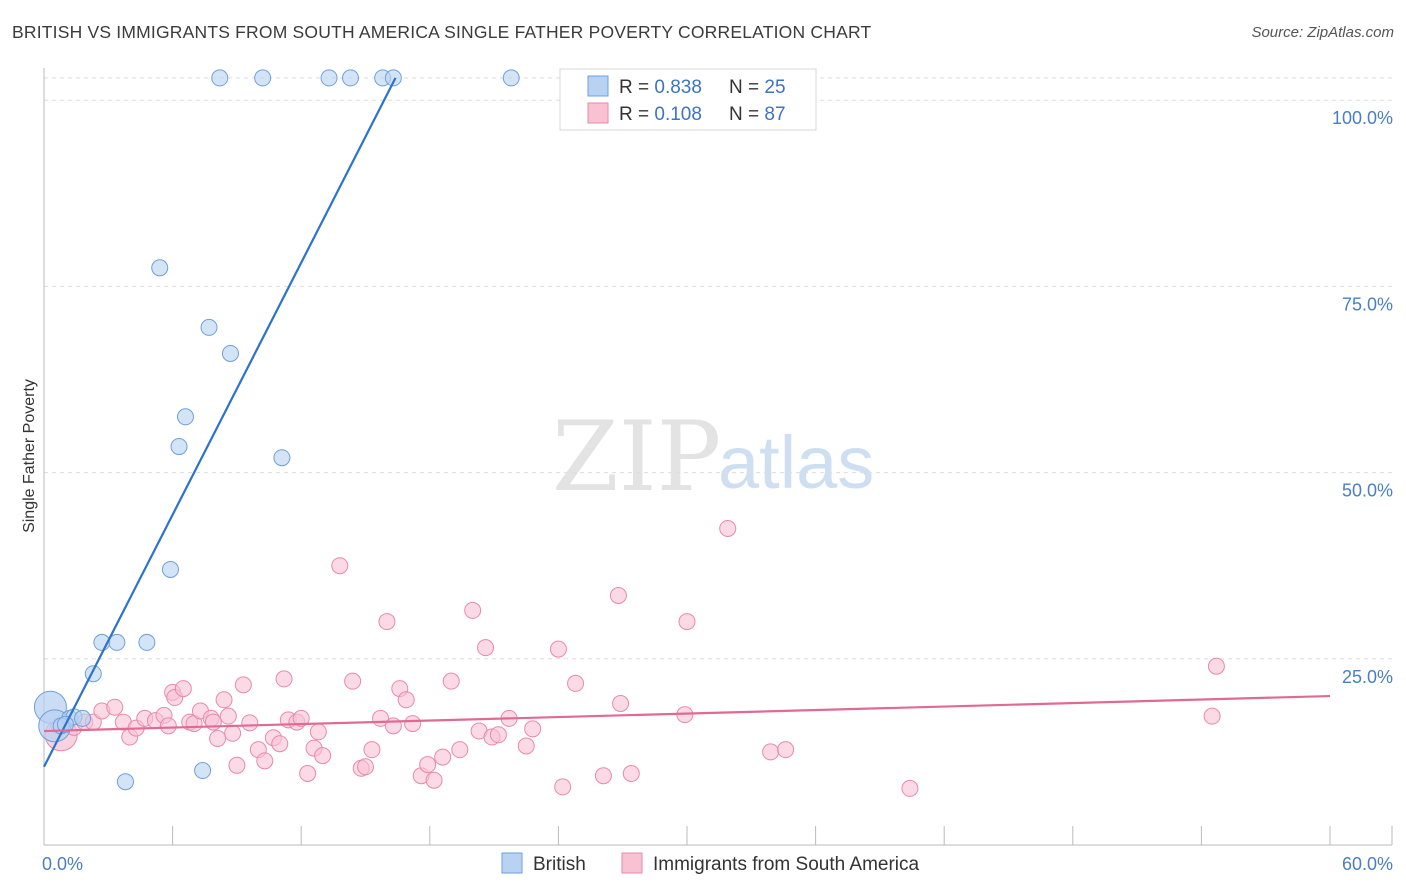 The image size is (1406, 892). What do you see at coordinates (786, 864) in the screenshot?
I see `series-legend-label-immigrants: Immigrants from South America` at bounding box center [786, 864].